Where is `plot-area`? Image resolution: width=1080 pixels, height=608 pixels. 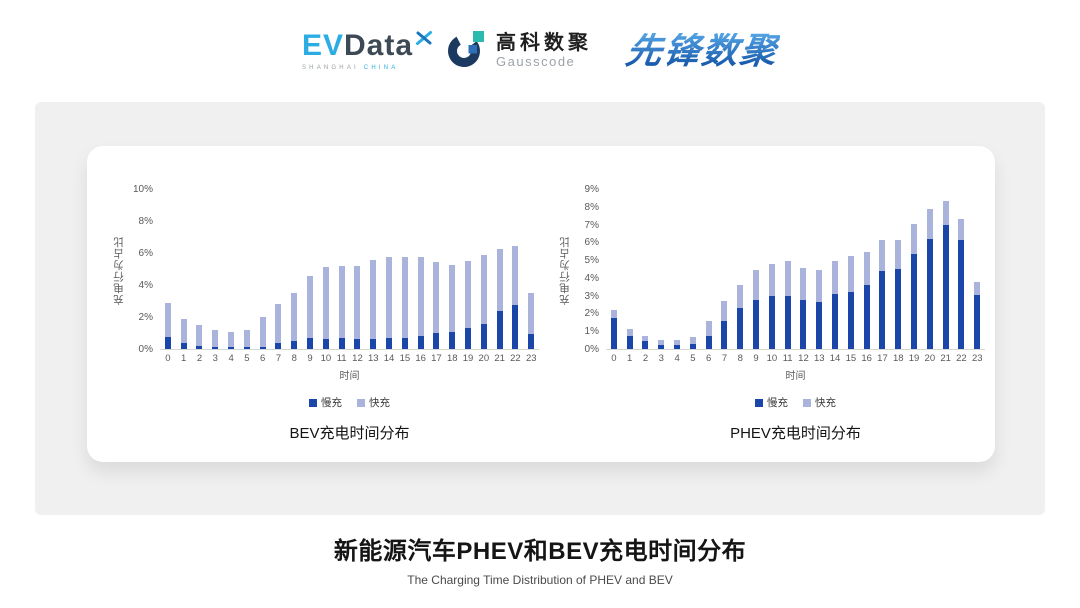 plot-area is located at coordinates (795, 270).